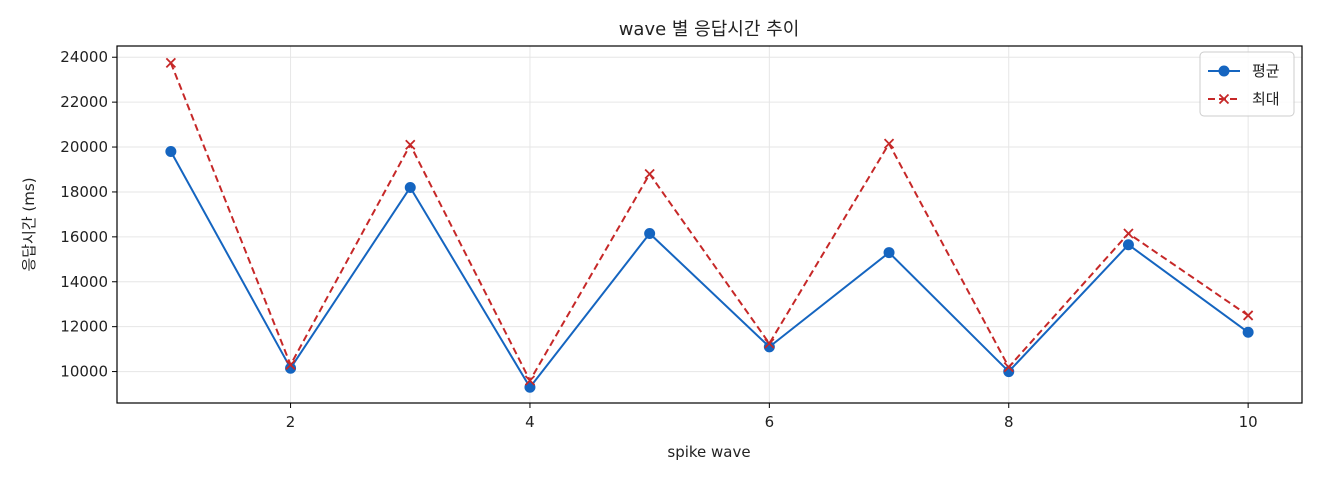 The height and width of the screenshot is (480, 1320). Describe the element at coordinates (708, 452) in the screenshot. I see `x-axis-label: spike wave` at that location.